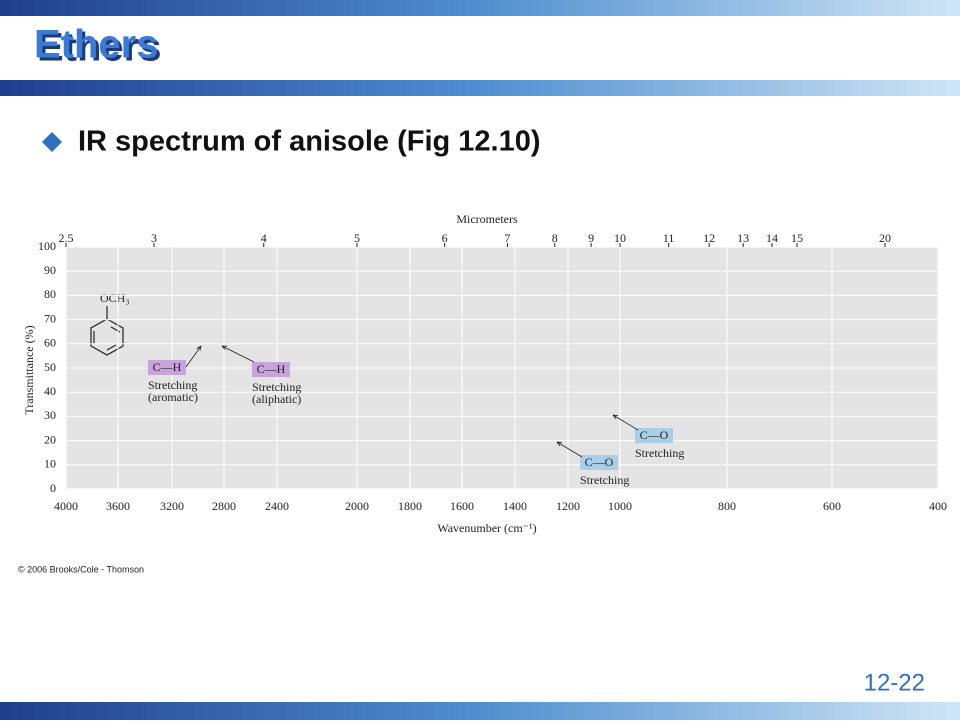  Describe the element at coordinates (50, 367) in the screenshot. I see `y-tick-label: 50` at that location.